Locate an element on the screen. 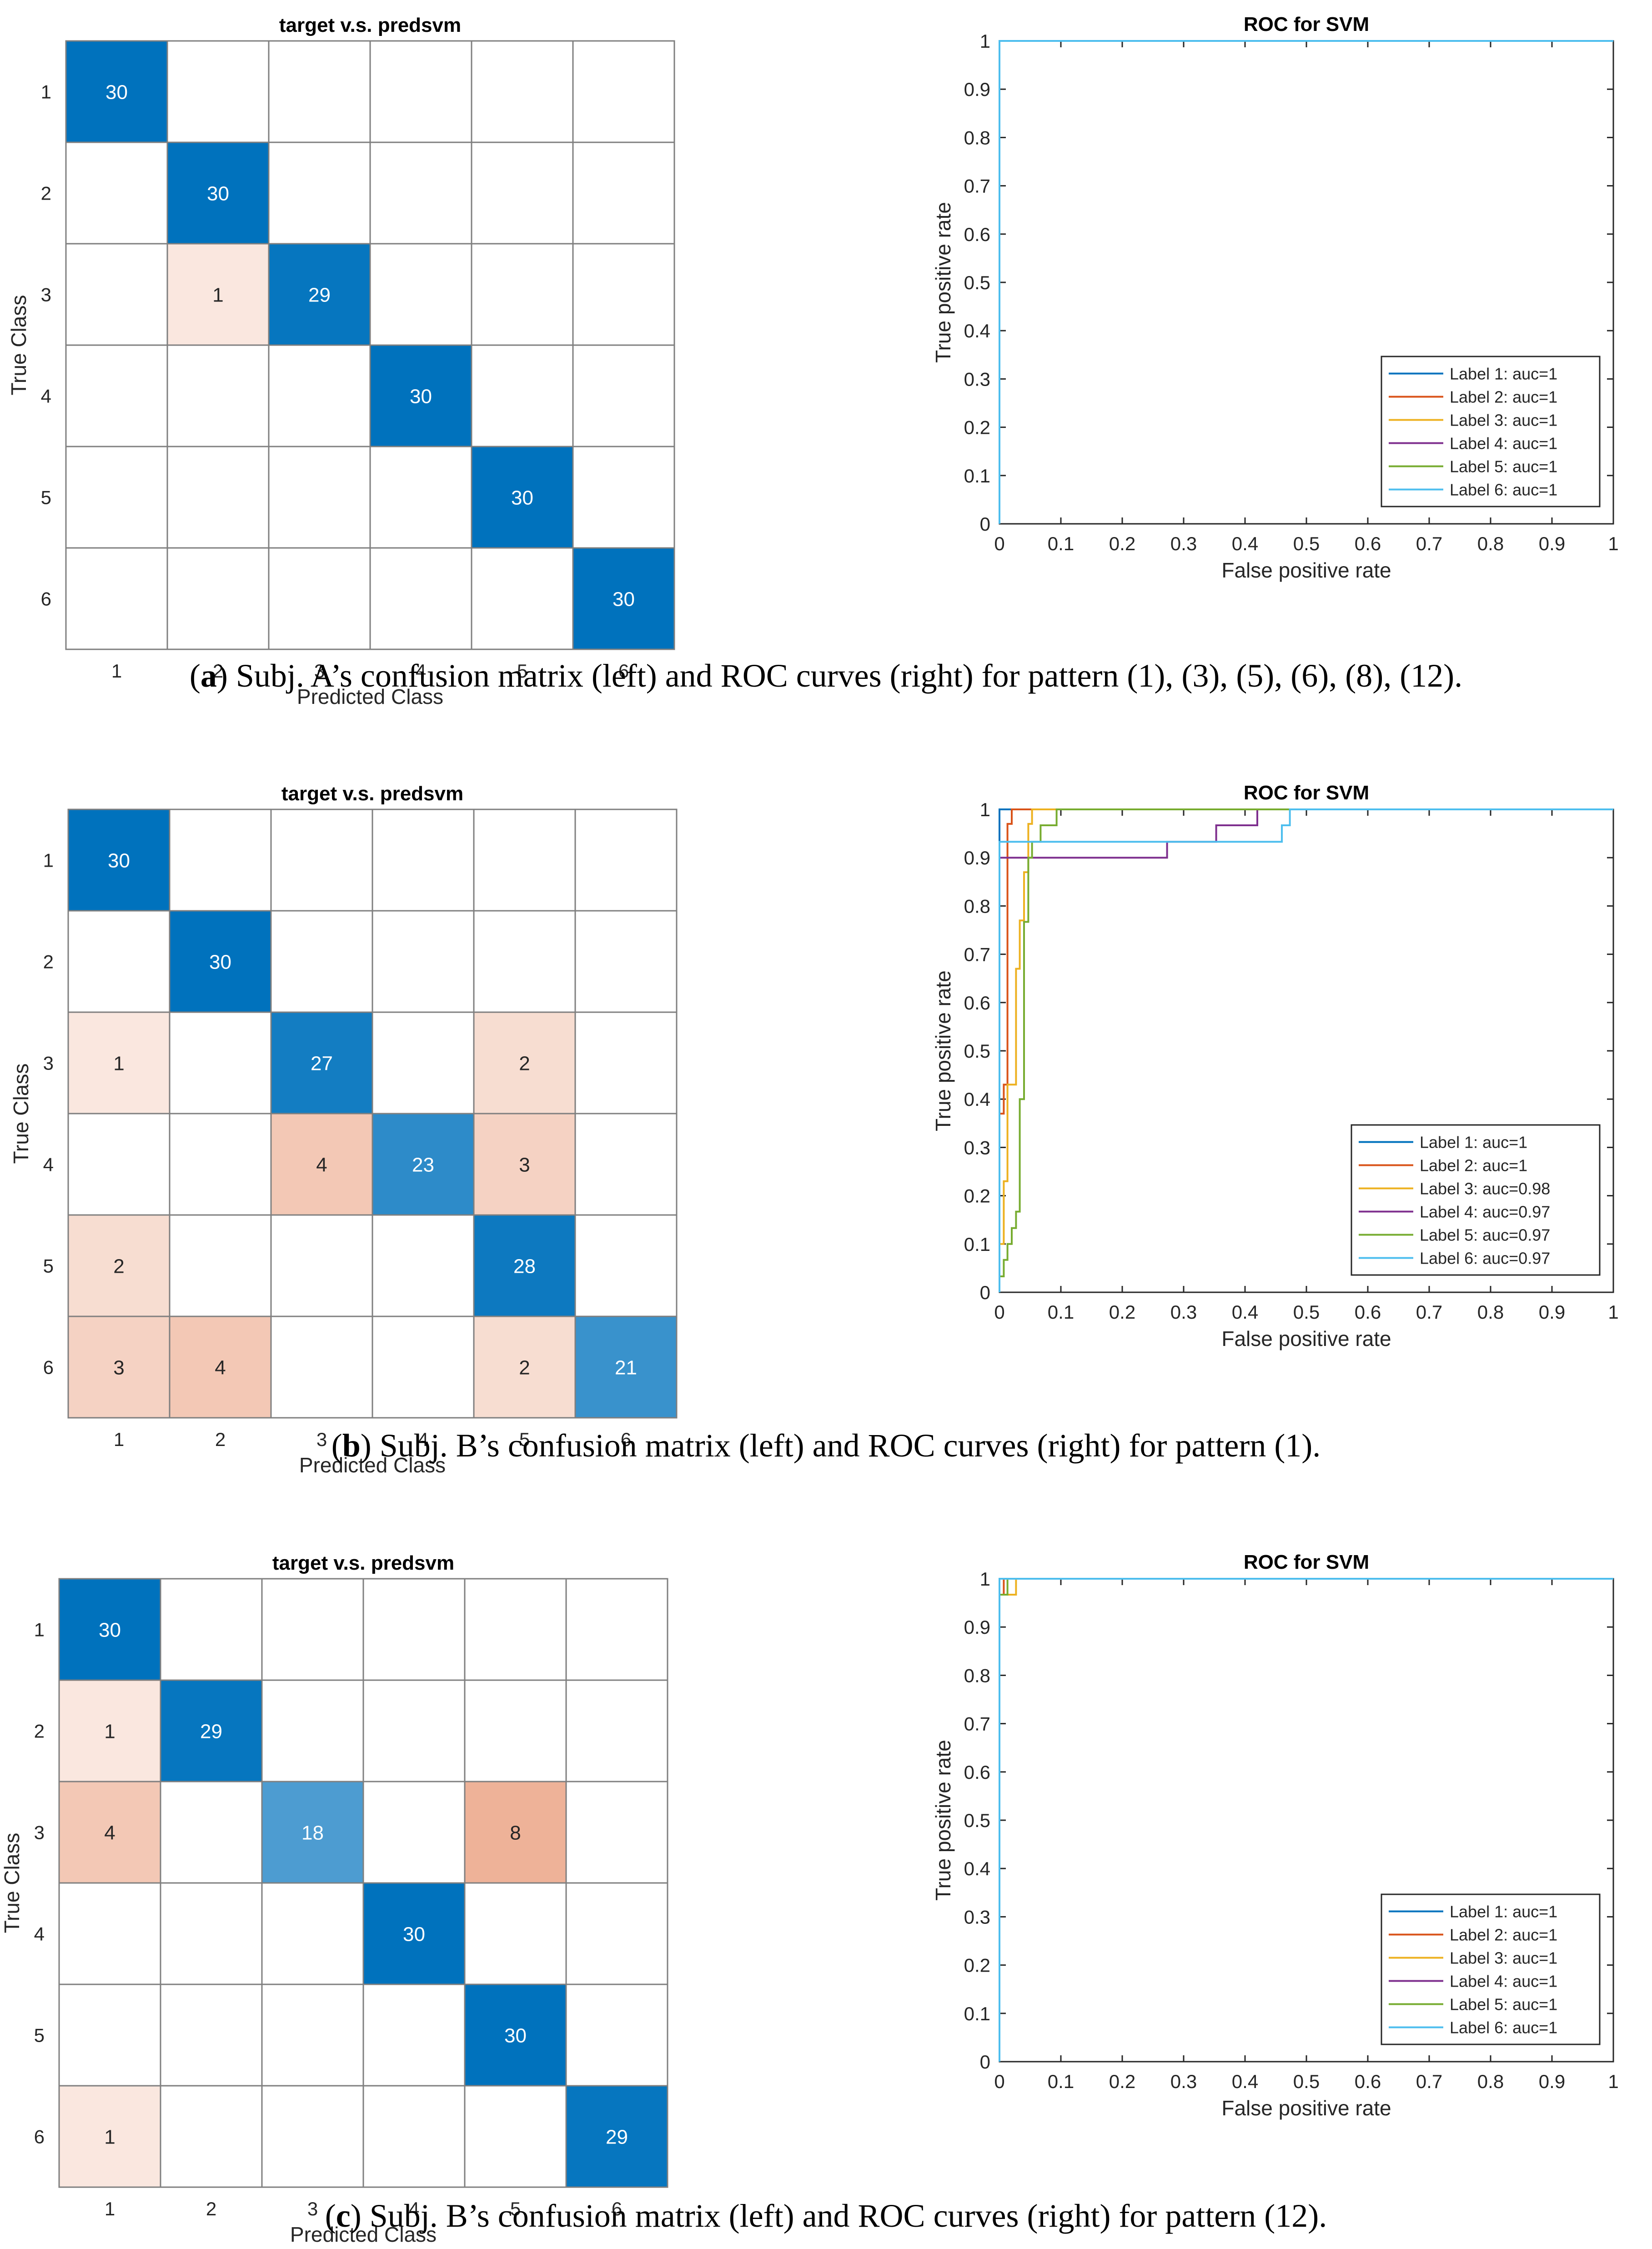 The image size is (1652, 2249). roc-ytick-label: 0.9 is located at coordinates (977, 89).